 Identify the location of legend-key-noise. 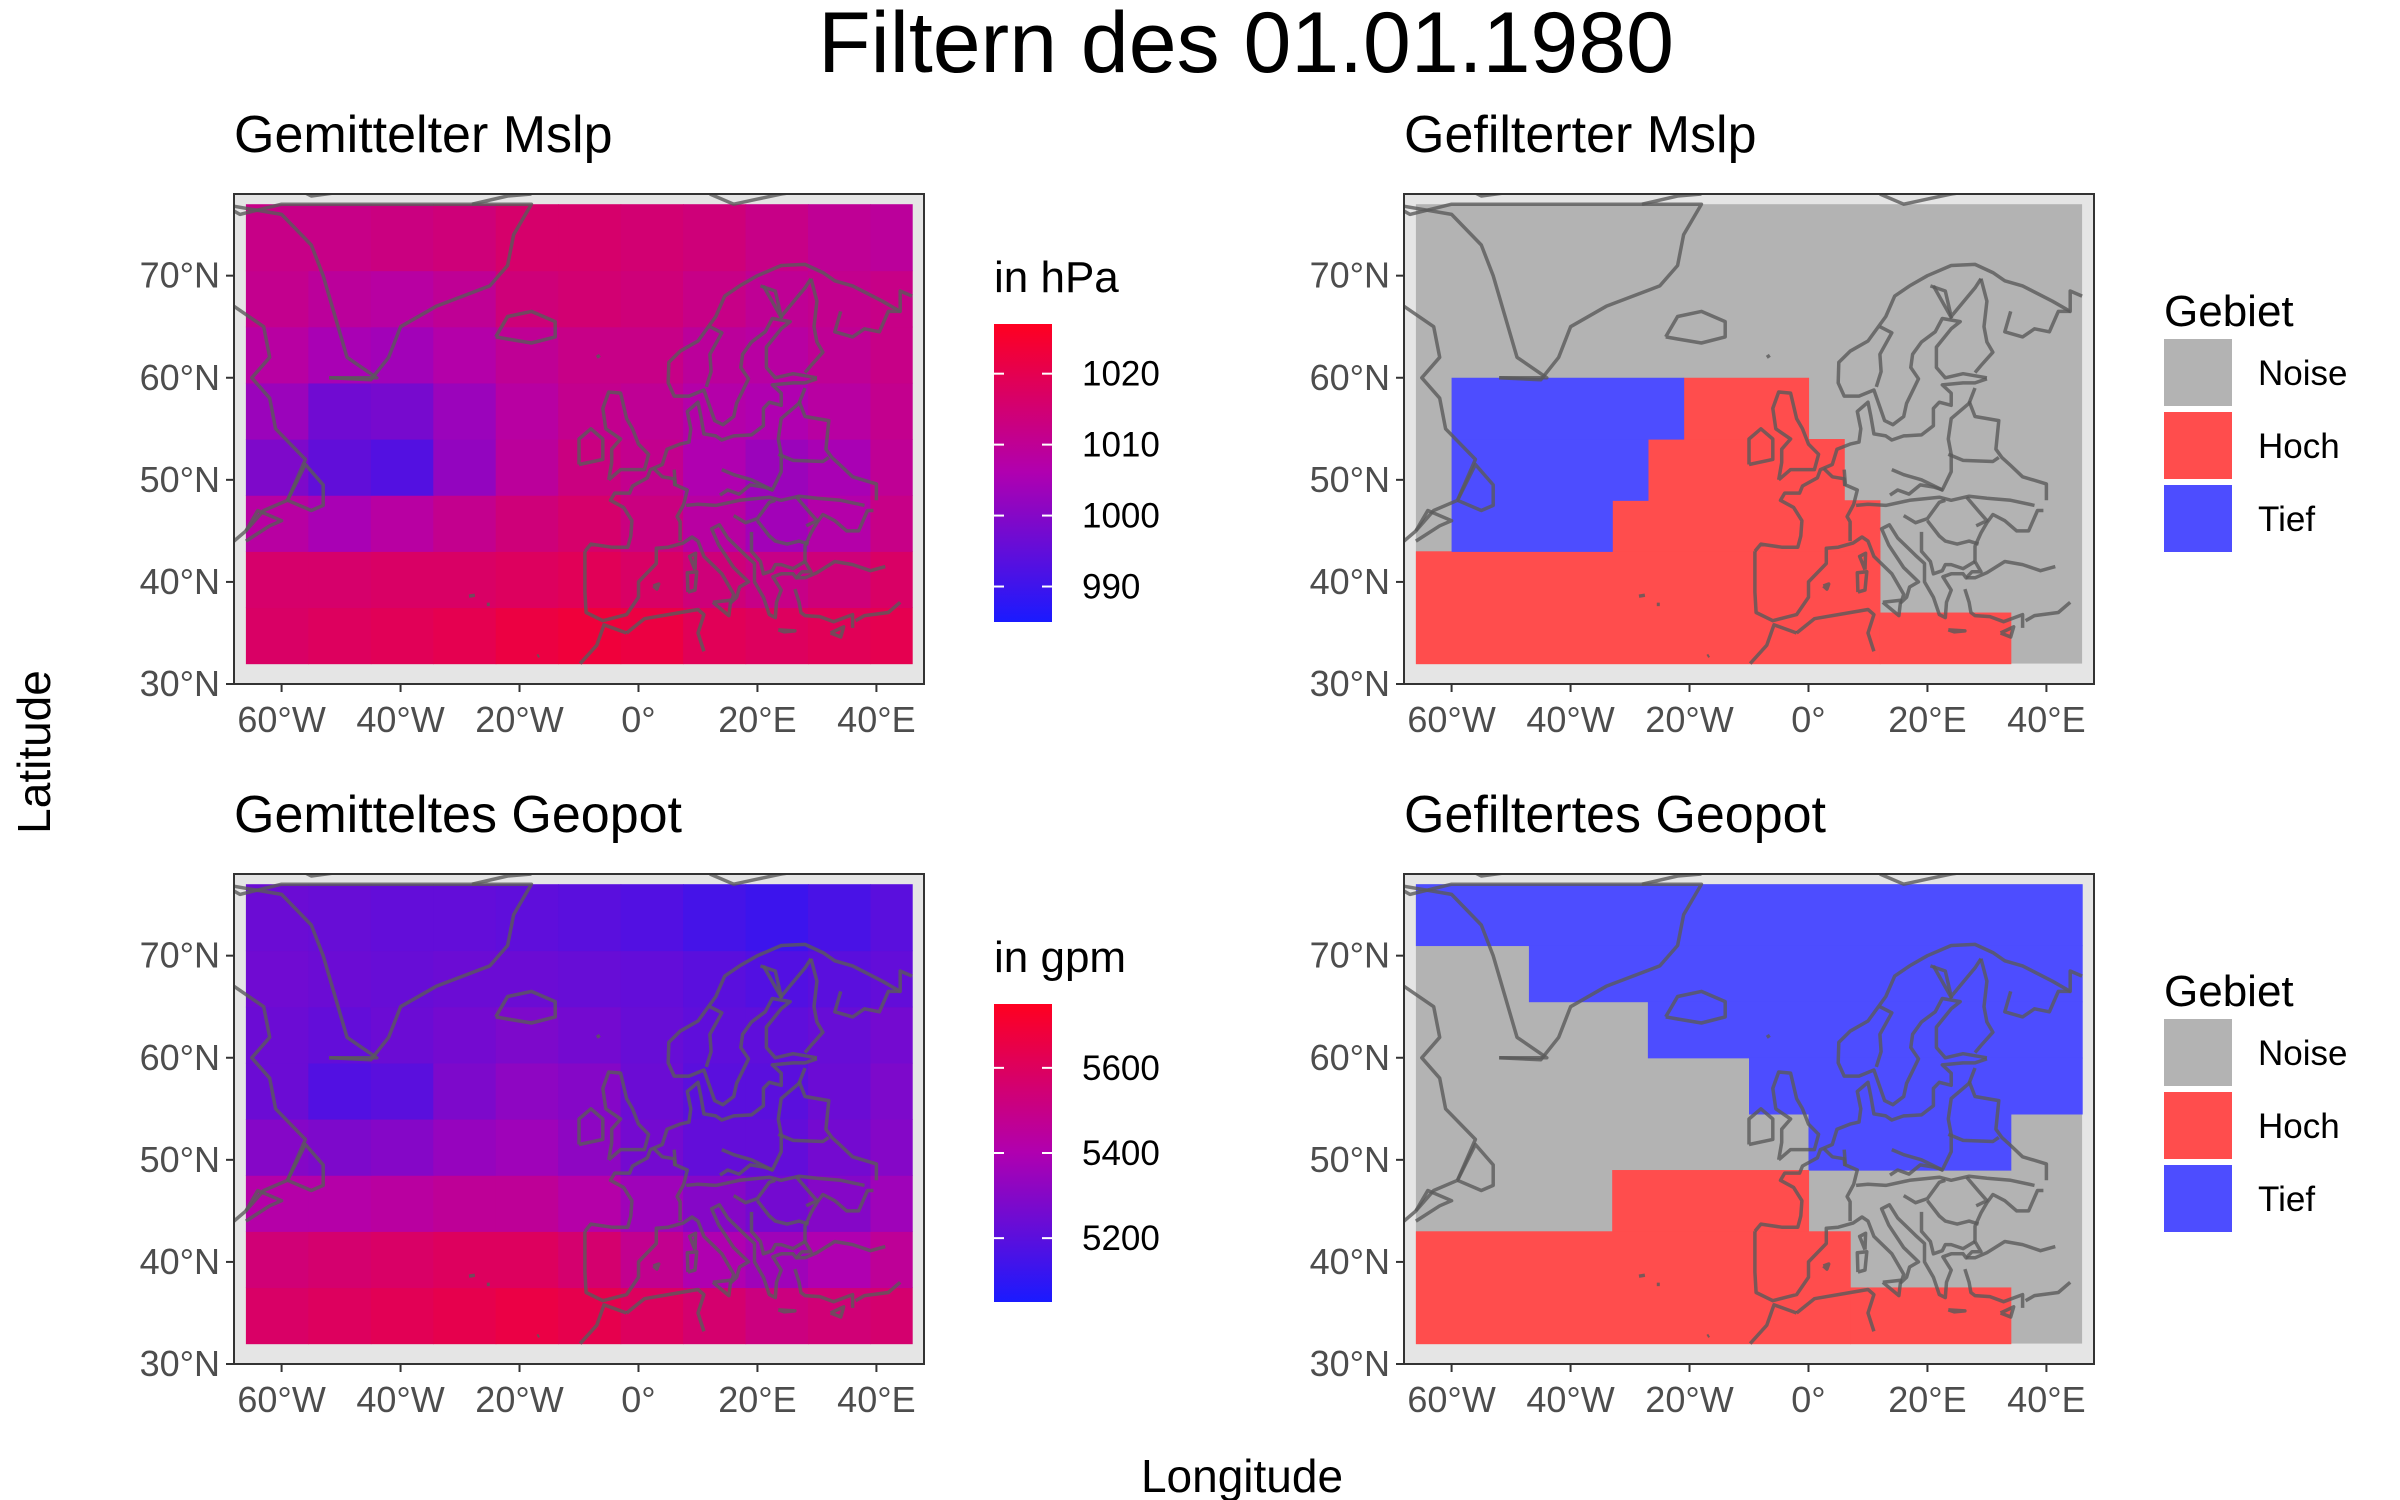
(2198, 1052).